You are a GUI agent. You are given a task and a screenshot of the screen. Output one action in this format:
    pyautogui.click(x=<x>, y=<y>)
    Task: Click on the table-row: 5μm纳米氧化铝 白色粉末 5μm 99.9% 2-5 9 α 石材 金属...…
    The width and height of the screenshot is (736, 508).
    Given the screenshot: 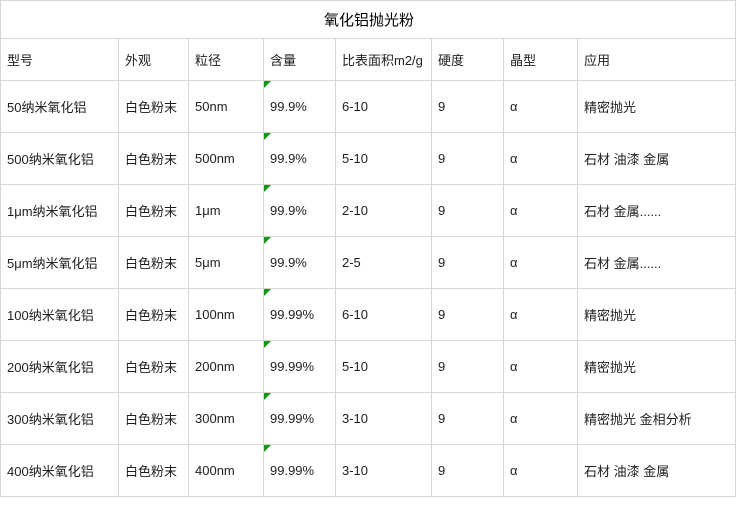 What is the action you would take?
    pyautogui.click(x=368, y=262)
    